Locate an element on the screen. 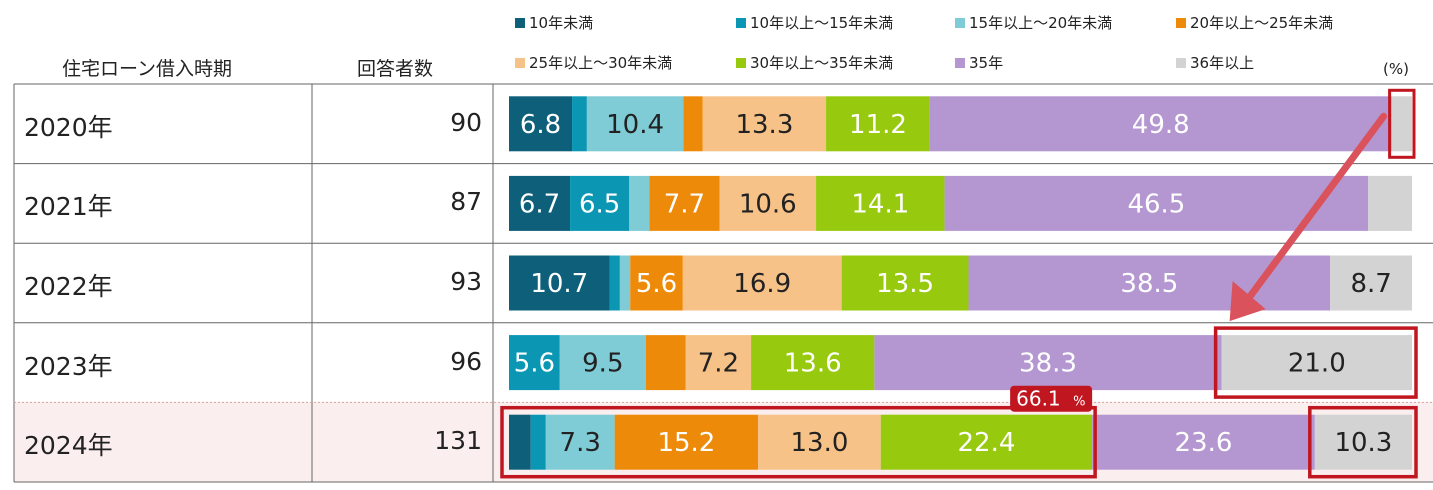 The image size is (1433, 490). legend-item: 35年 is located at coordinates (979, 62).